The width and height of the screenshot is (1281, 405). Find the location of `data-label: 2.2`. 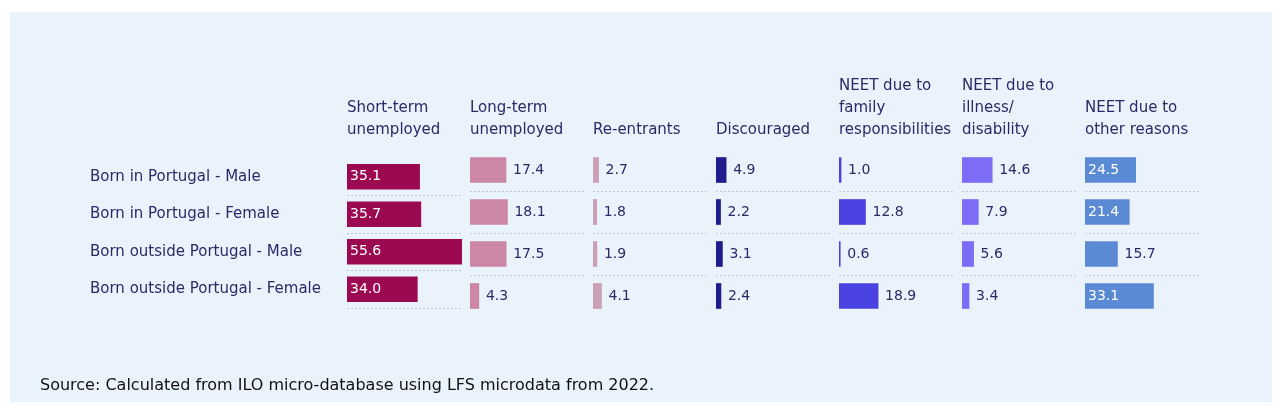

data-label: 2.2 is located at coordinates (738, 210).